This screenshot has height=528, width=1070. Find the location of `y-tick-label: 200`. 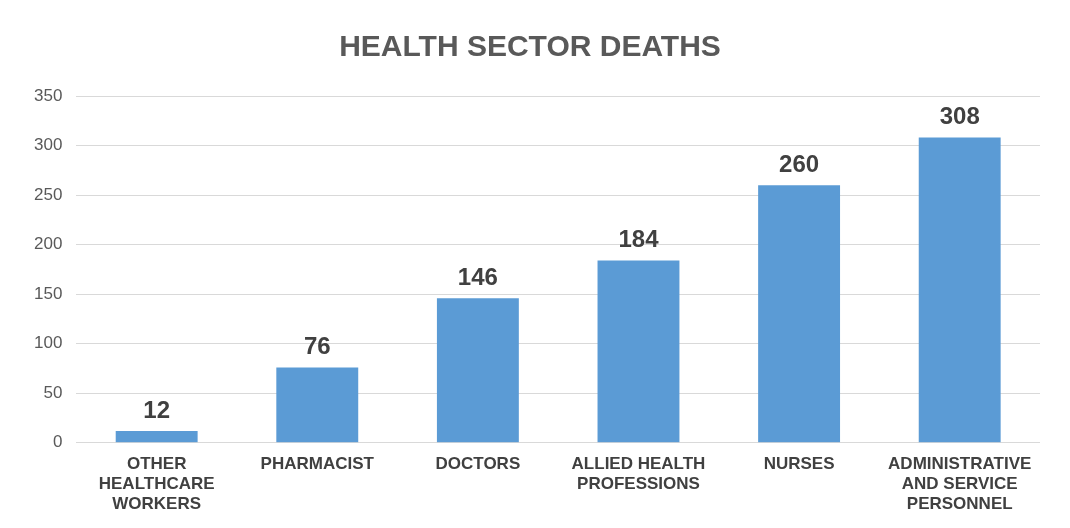

y-tick-label: 200 is located at coordinates (48, 244).